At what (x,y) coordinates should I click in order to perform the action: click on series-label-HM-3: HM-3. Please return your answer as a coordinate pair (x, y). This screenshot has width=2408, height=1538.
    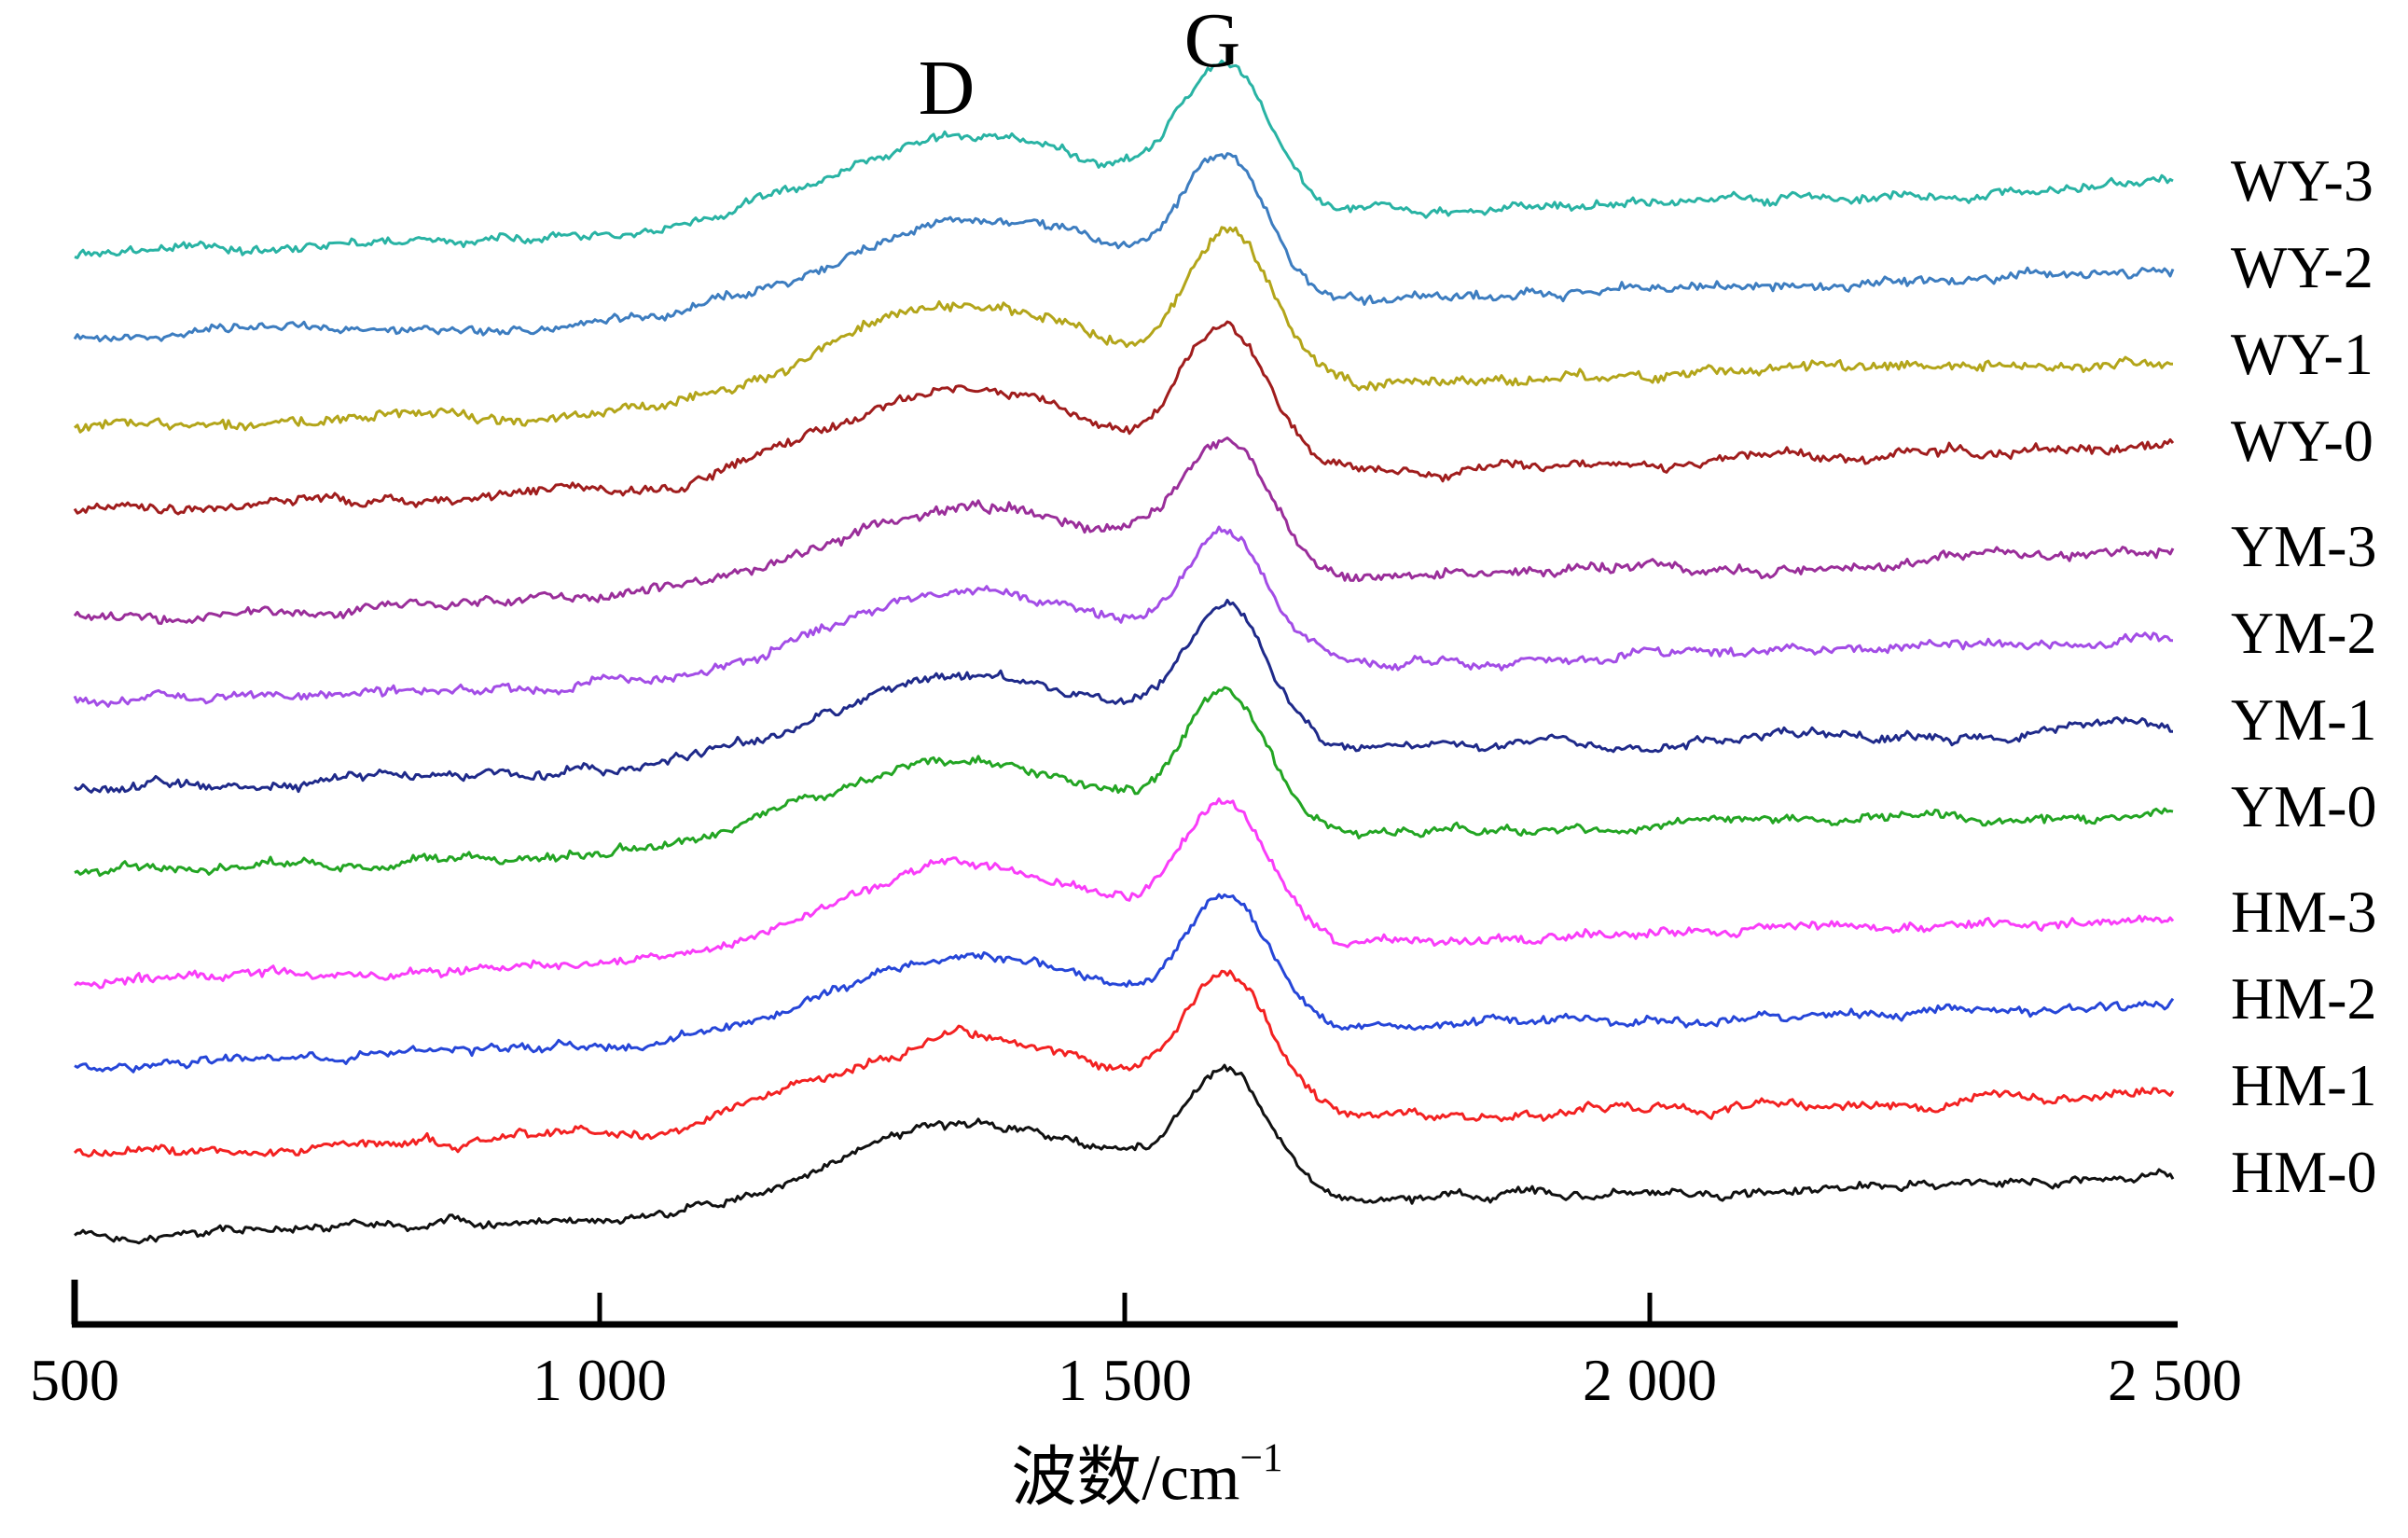
    Looking at the image, I should click on (2304, 912).